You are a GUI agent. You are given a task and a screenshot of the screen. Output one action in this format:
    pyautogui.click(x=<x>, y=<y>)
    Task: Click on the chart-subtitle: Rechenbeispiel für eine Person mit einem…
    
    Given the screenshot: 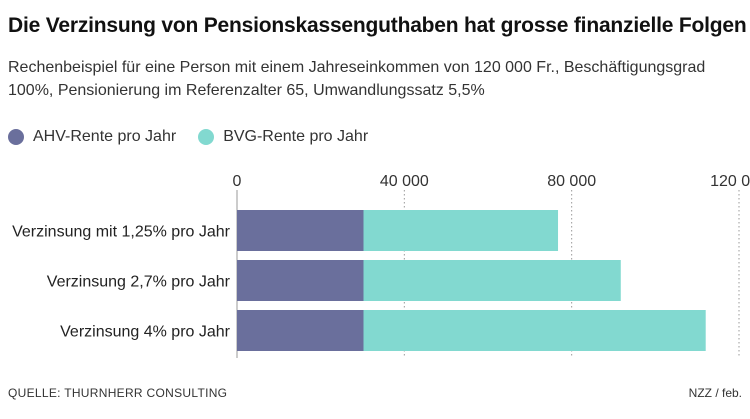 What is the action you would take?
    pyautogui.click(x=357, y=79)
    